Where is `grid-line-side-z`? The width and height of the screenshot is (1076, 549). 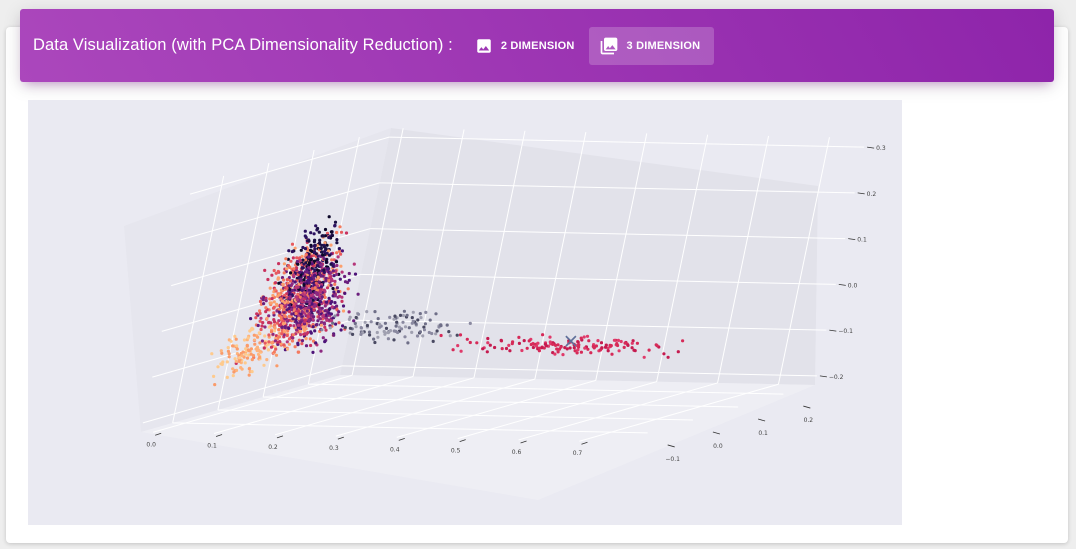
grid-line-side-z is located at coordinates (289, 165).